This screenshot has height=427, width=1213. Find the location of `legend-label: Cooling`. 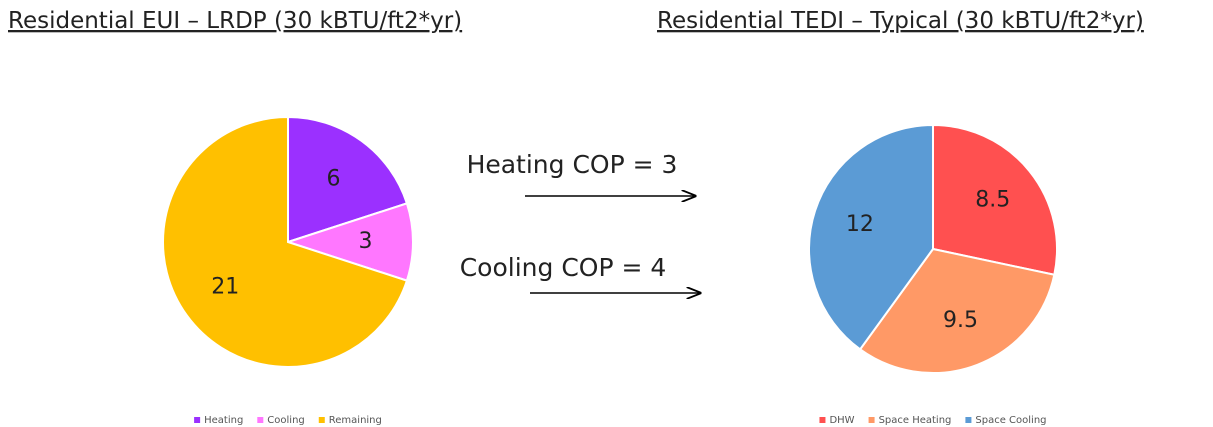

legend-label: Cooling is located at coordinates (285, 420).